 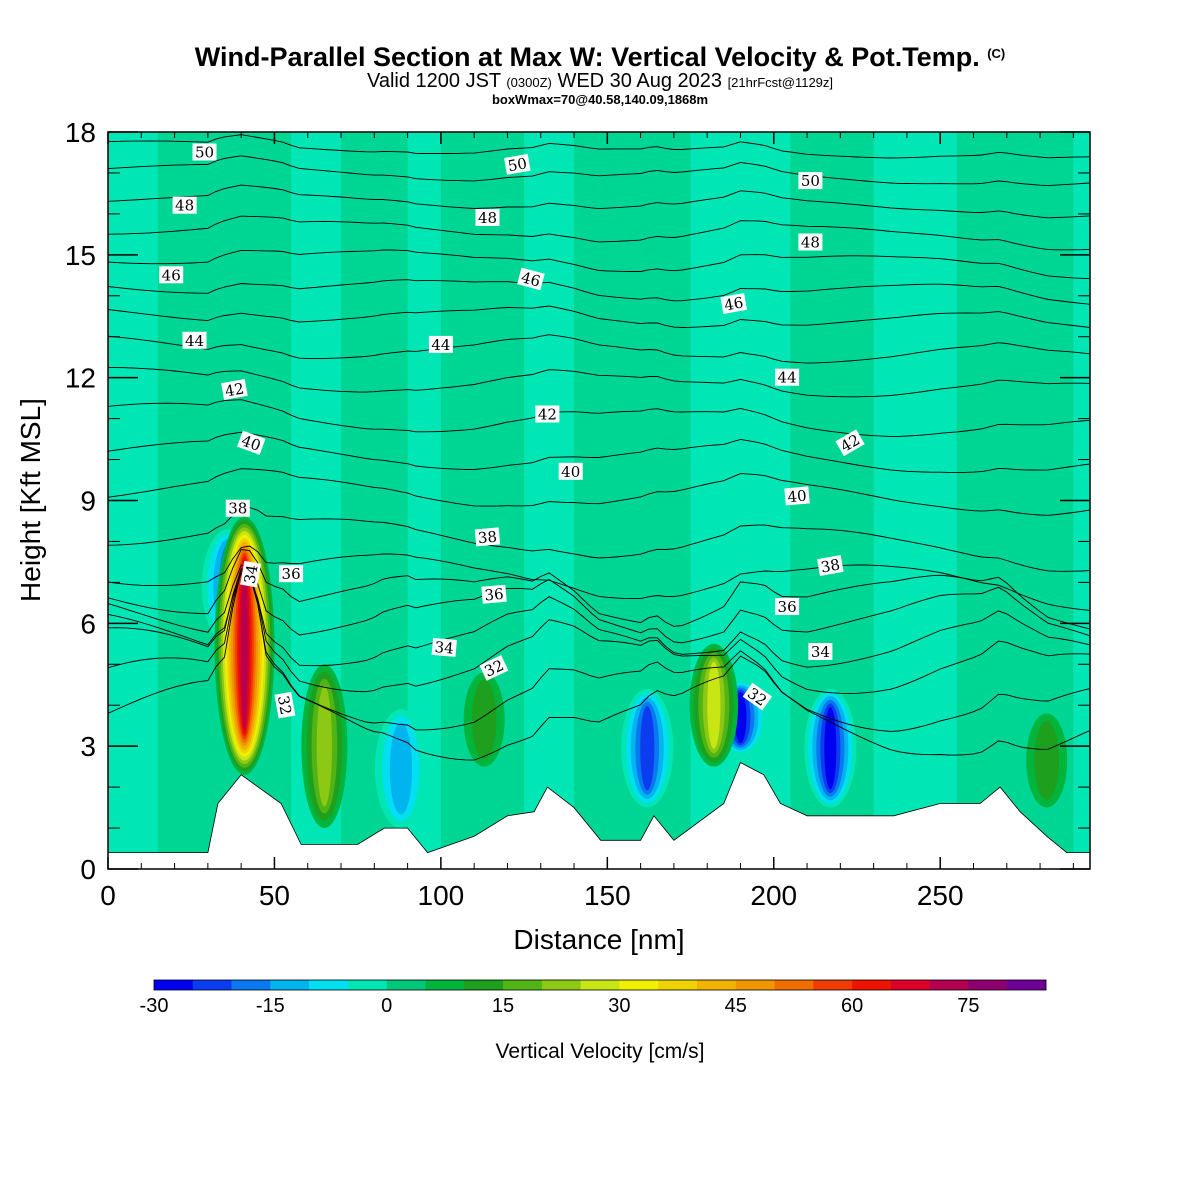 What do you see at coordinates (639, 81) in the screenshot?
I see `valid-date: WED 30 Aug 2023` at bounding box center [639, 81].